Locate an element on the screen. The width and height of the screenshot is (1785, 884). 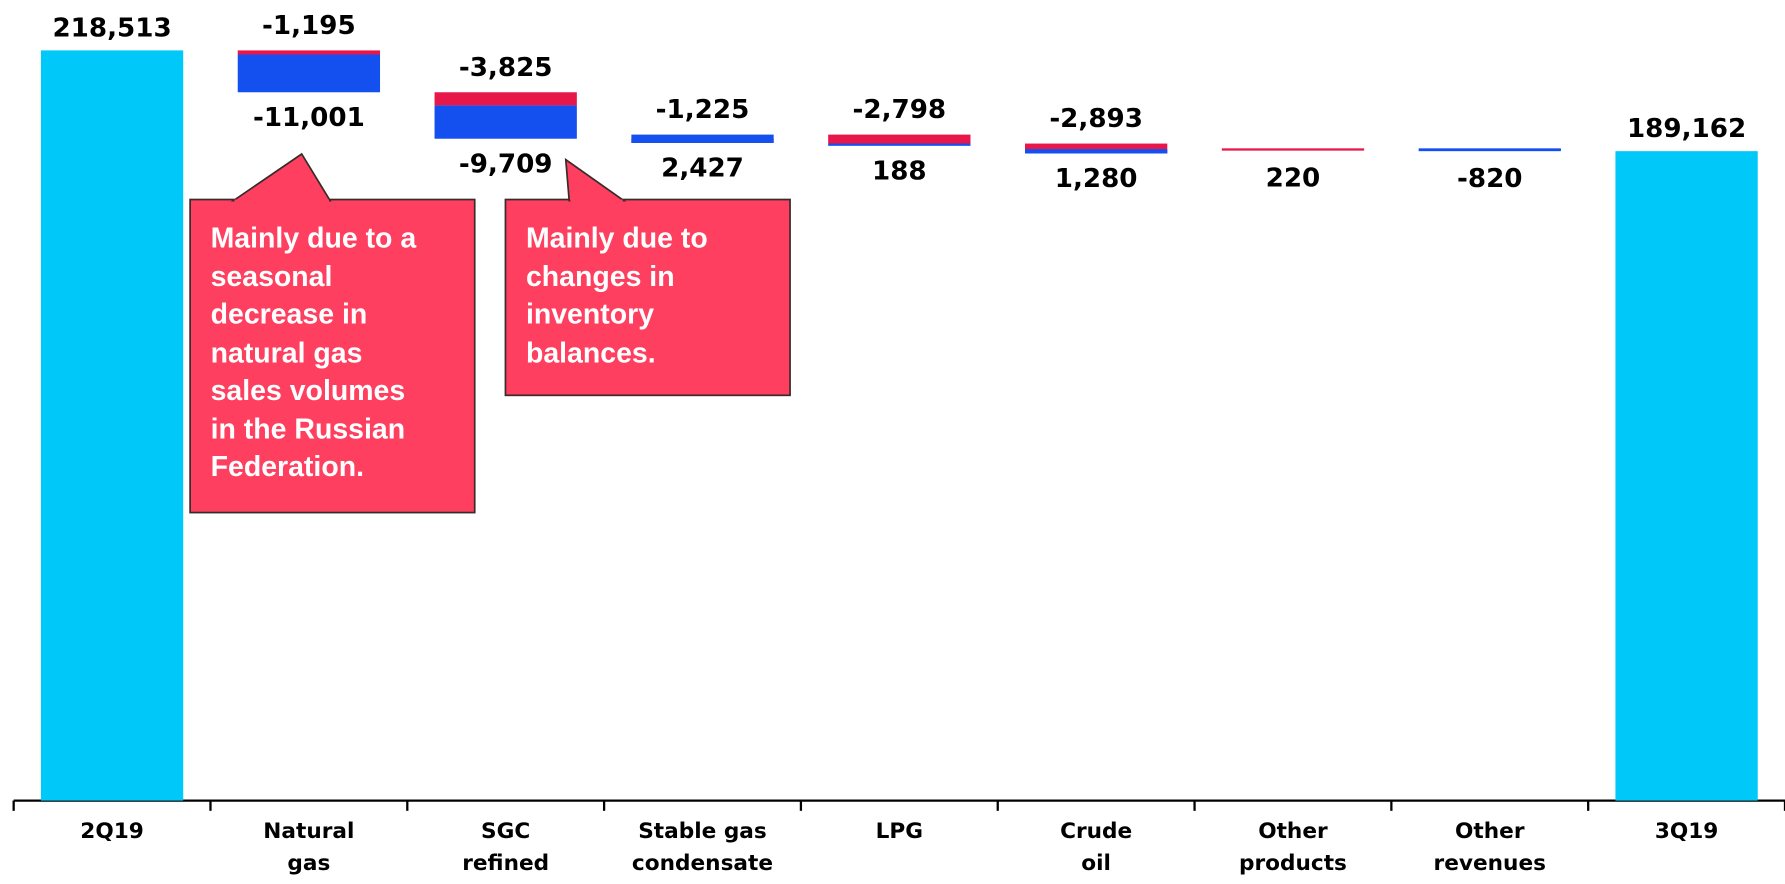
value-label: -1,225 is located at coordinates (703, 110).